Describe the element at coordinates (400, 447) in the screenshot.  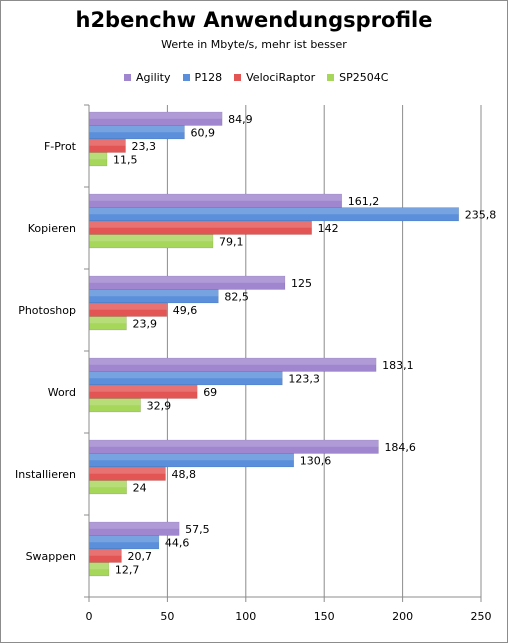
I see `data-label: 184,6` at that location.